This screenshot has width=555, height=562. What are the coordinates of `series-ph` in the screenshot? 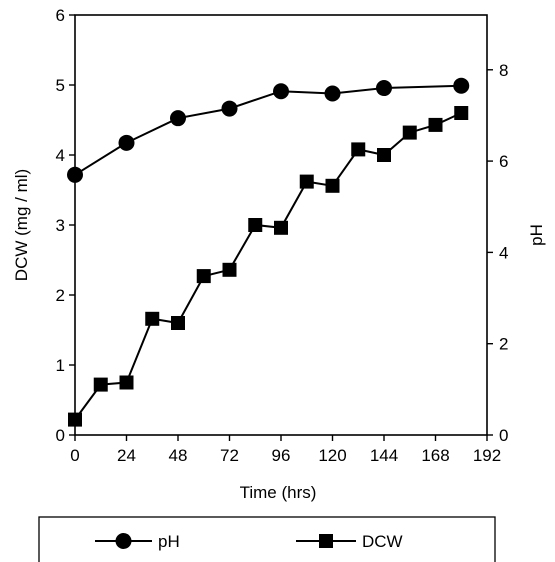 It's located at (268, 130).